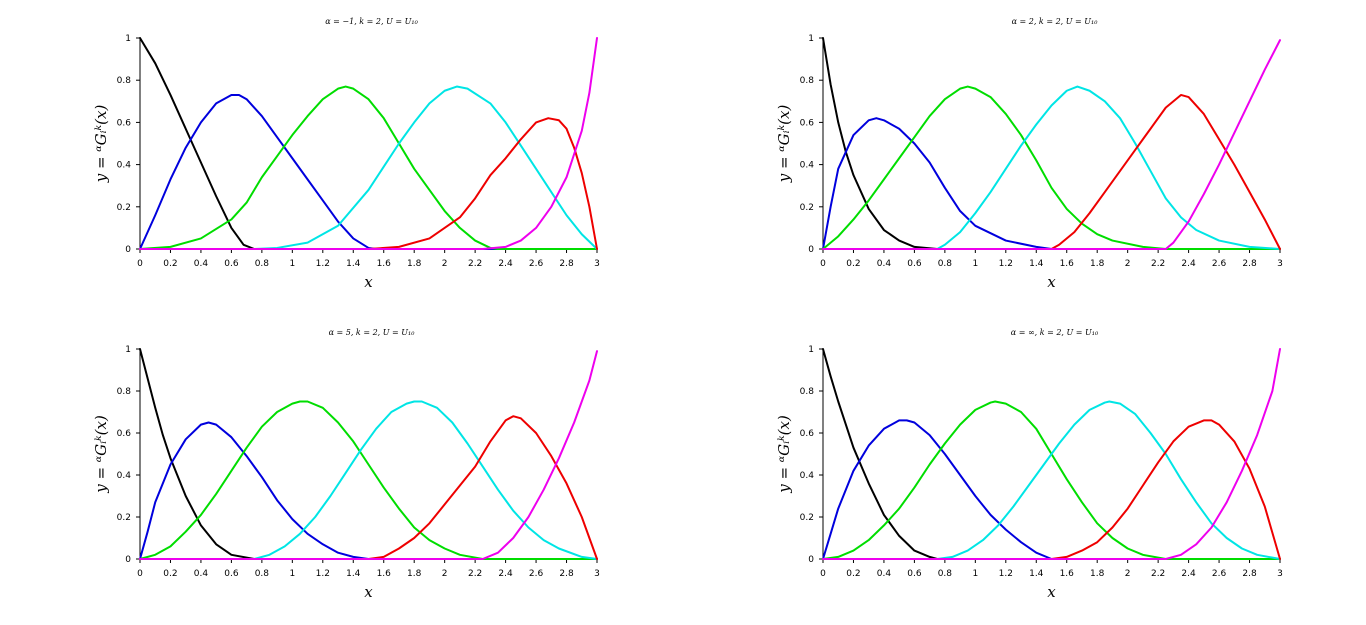 This screenshot has width=1366, height=625. Describe the element at coordinates (1055, 21) in the screenshot. I see `subplot-title: α = 2, k = 2, U = U₁₀` at that location.